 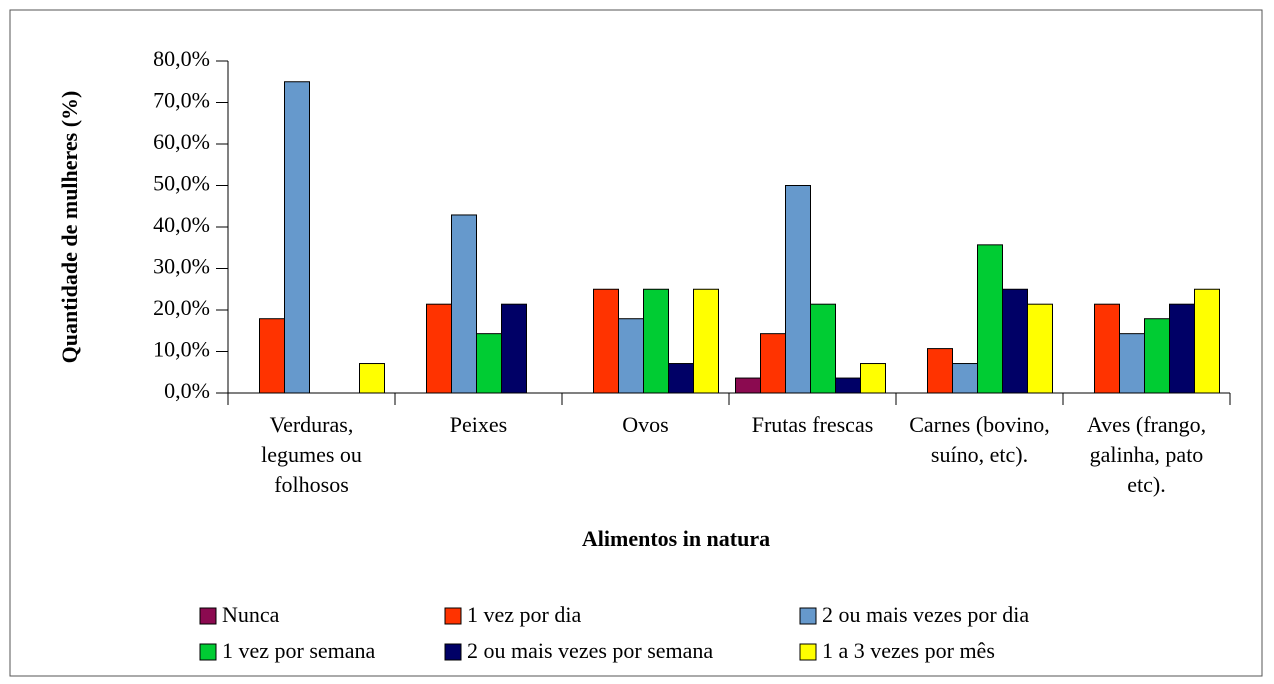 I want to click on y-tick-label: 0,0%, so click(x=187, y=390).